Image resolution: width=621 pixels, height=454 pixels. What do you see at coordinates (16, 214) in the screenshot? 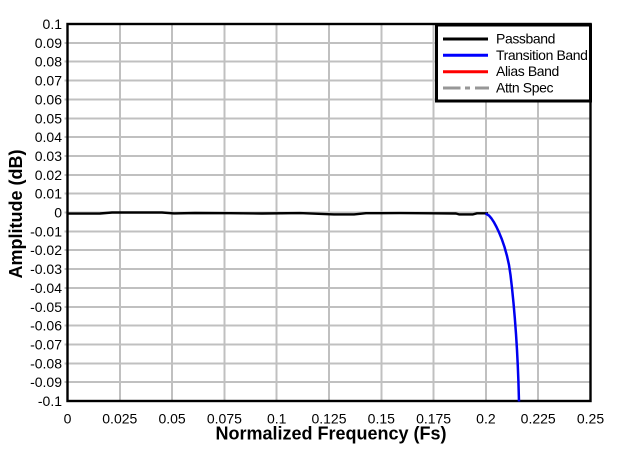
I see `svg-text: Amplitude (dB)` at bounding box center [16, 214].